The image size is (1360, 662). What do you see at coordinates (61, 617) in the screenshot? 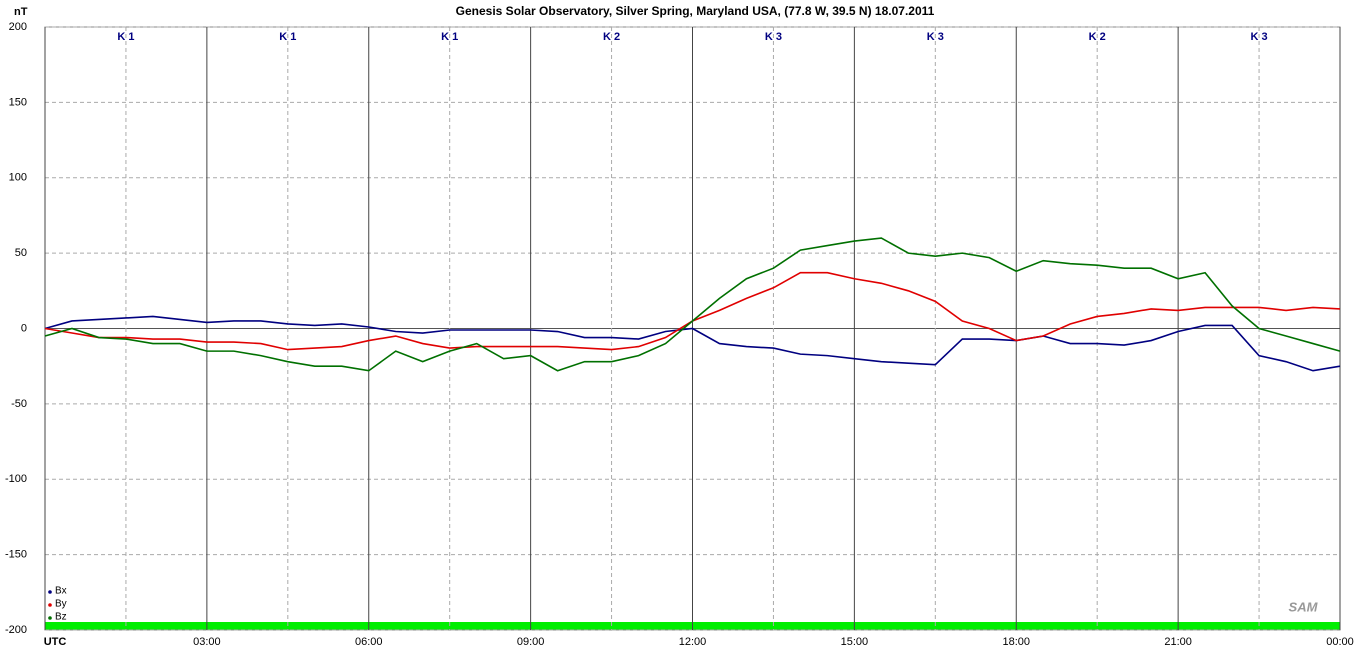
I see `legend-label: Bz` at bounding box center [61, 617].